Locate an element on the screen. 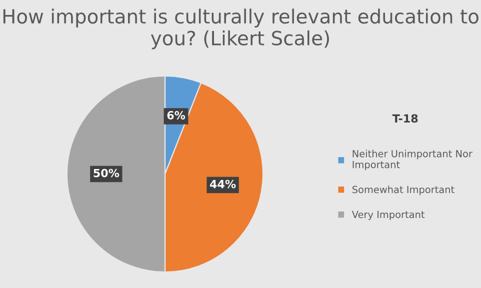 The width and height of the screenshot is (481, 288). data-label: 6% is located at coordinates (176, 115).